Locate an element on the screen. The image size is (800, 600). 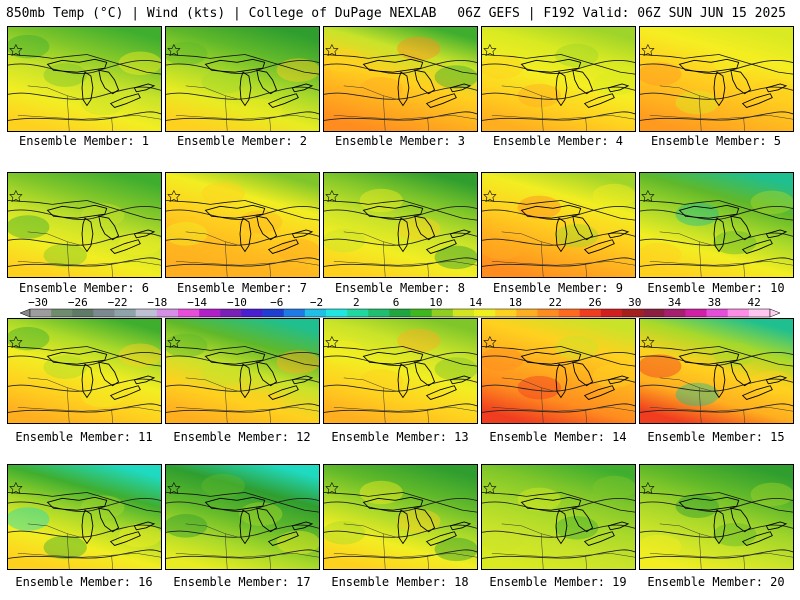
legend-tick-label: −26 is located at coordinates (78, 302).